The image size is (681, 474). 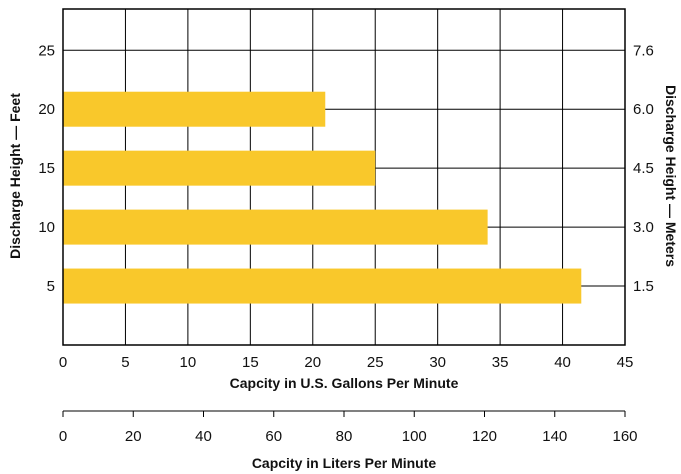 What do you see at coordinates (203, 436) in the screenshot?
I see `x2-tick-label: 40` at bounding box center [203, 436].